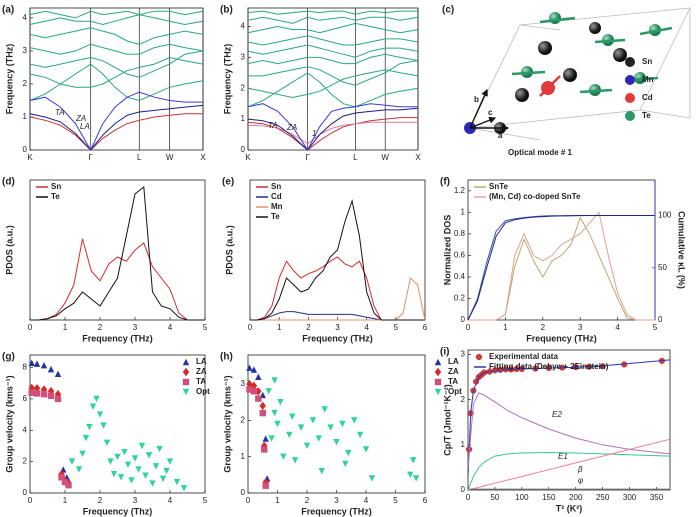 The width and height of the screenshot is (700, 517). What do you see at coordinates (682, 250) in the screenshot?
I see `y2-axis-label: Cumulative κL (%)` at bounding box center [682, 250].